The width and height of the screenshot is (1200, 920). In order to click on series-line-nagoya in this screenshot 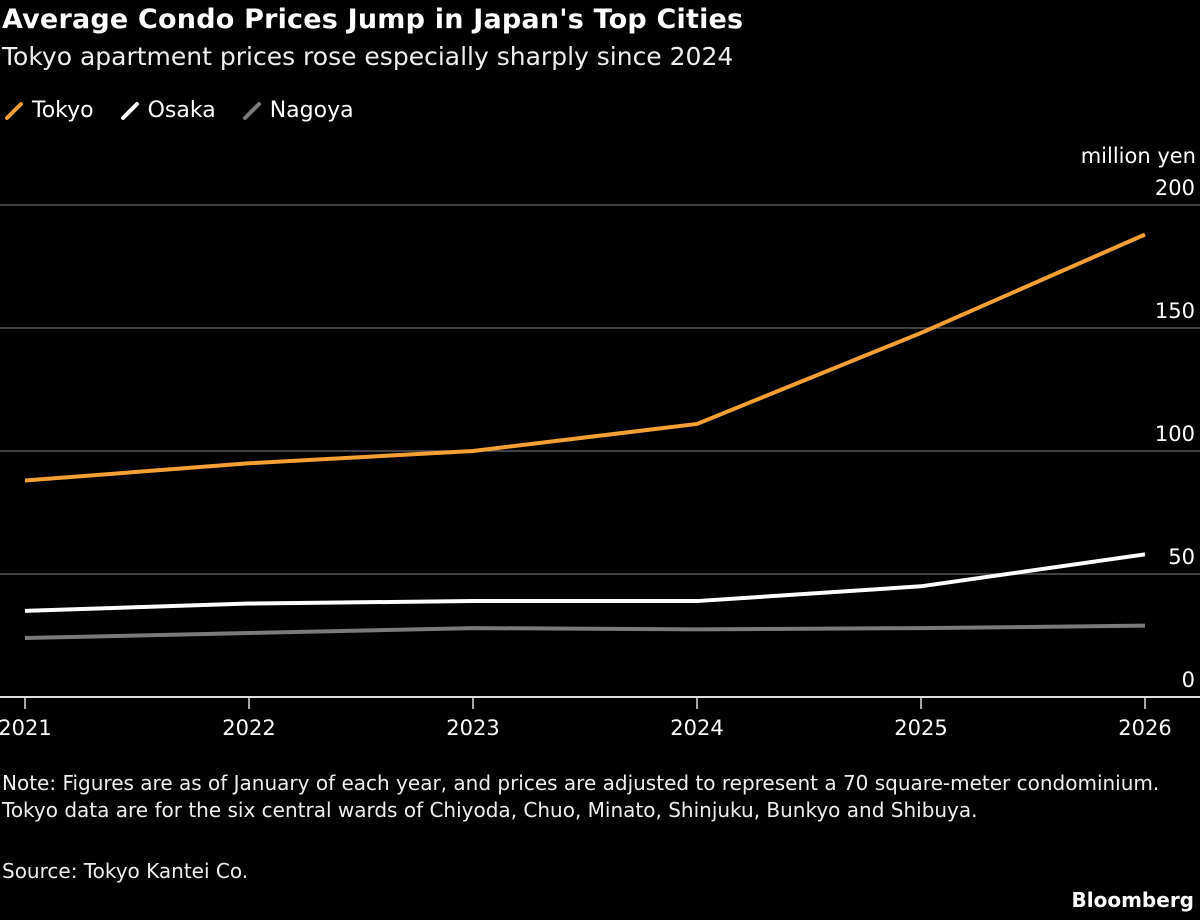, I will do `click(585, 631)`.